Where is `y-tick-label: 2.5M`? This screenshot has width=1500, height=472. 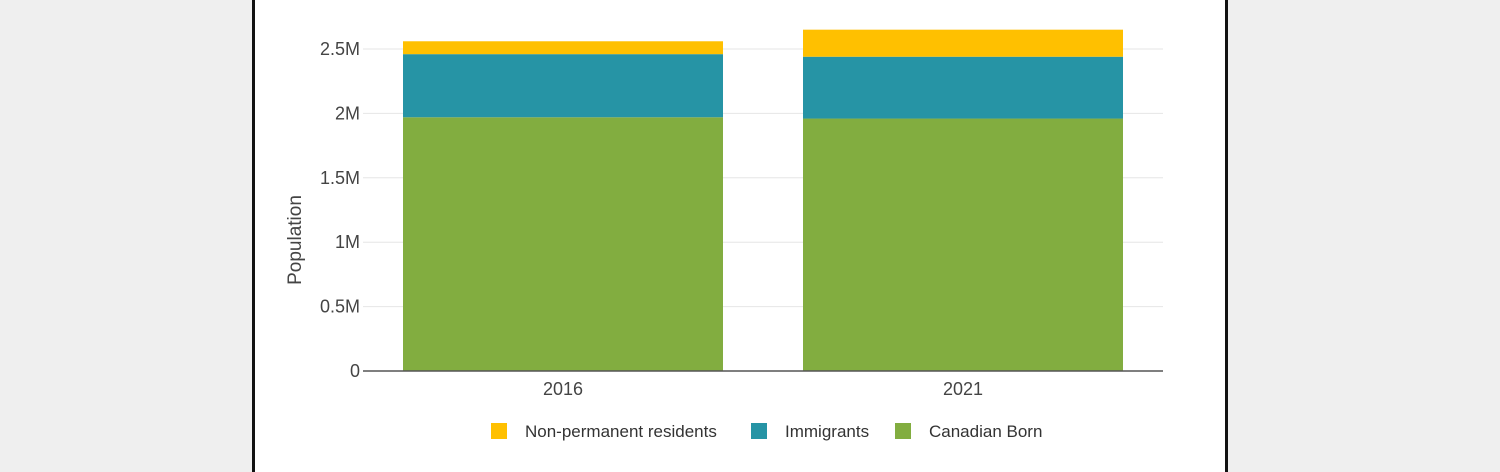
y-tick-label: 2.5M is located at coordinates (340, 49).